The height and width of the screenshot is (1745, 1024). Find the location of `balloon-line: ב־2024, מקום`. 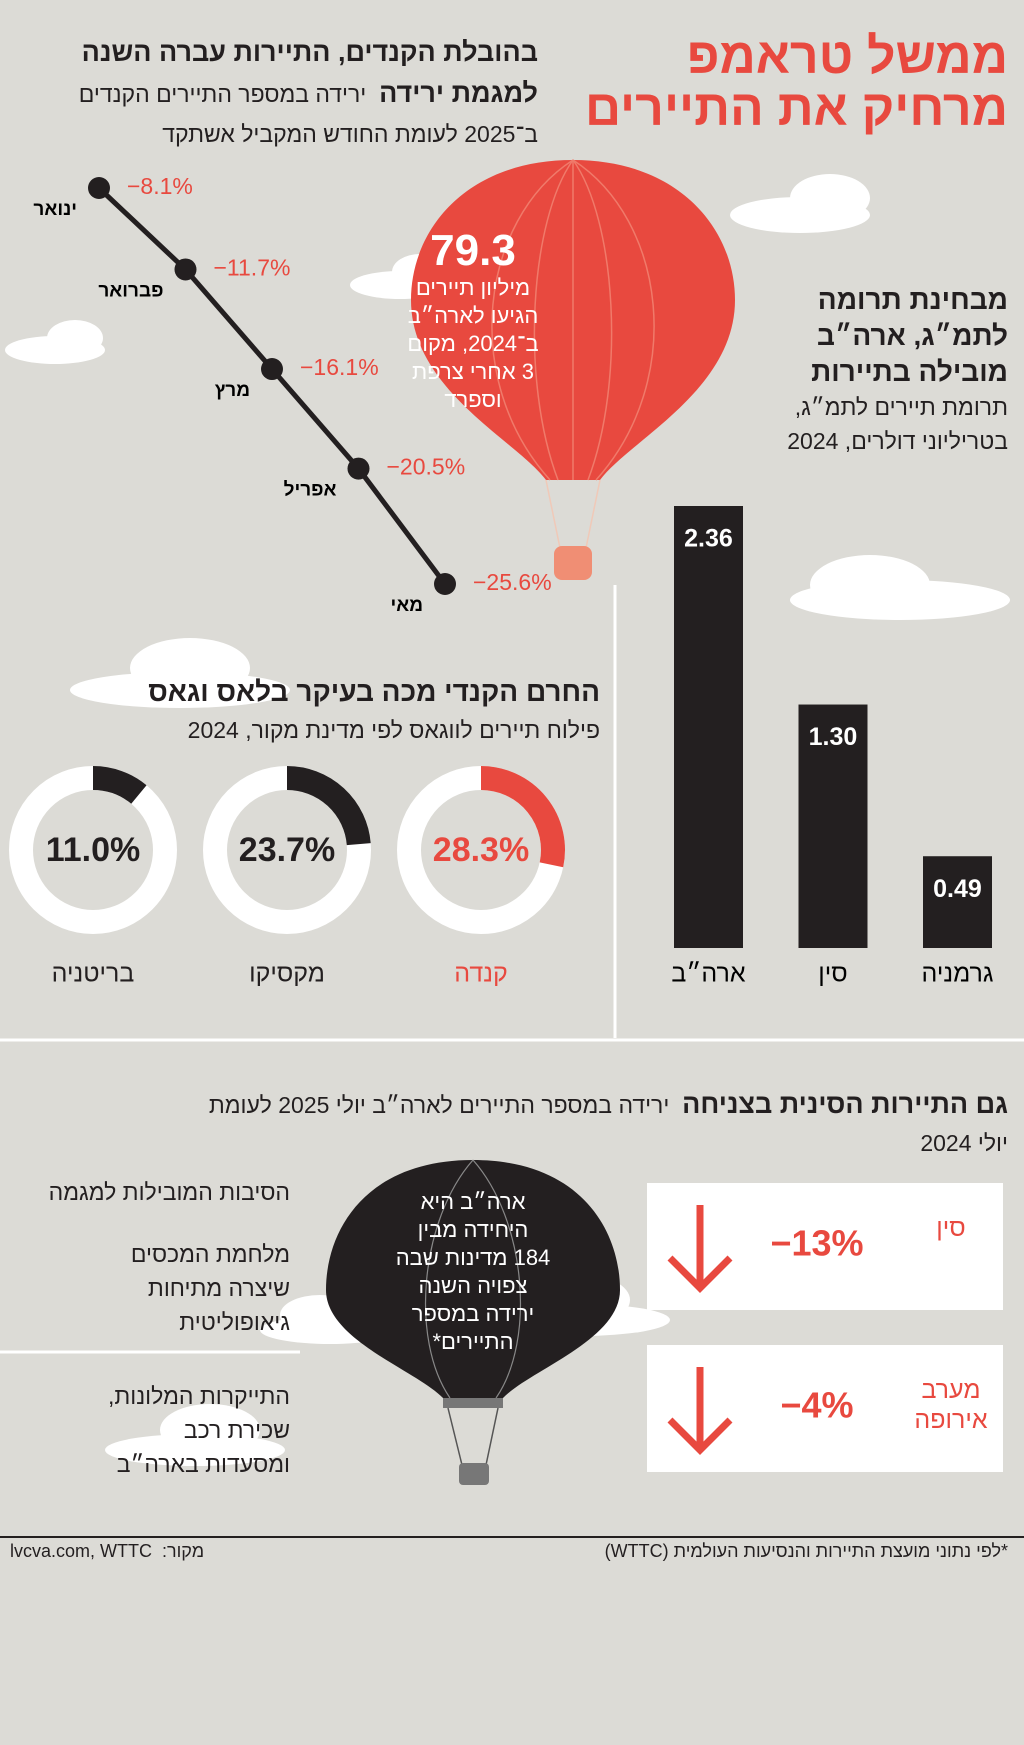

balloon-line: ב־2024, מקום is located at coordinates (473, 343).